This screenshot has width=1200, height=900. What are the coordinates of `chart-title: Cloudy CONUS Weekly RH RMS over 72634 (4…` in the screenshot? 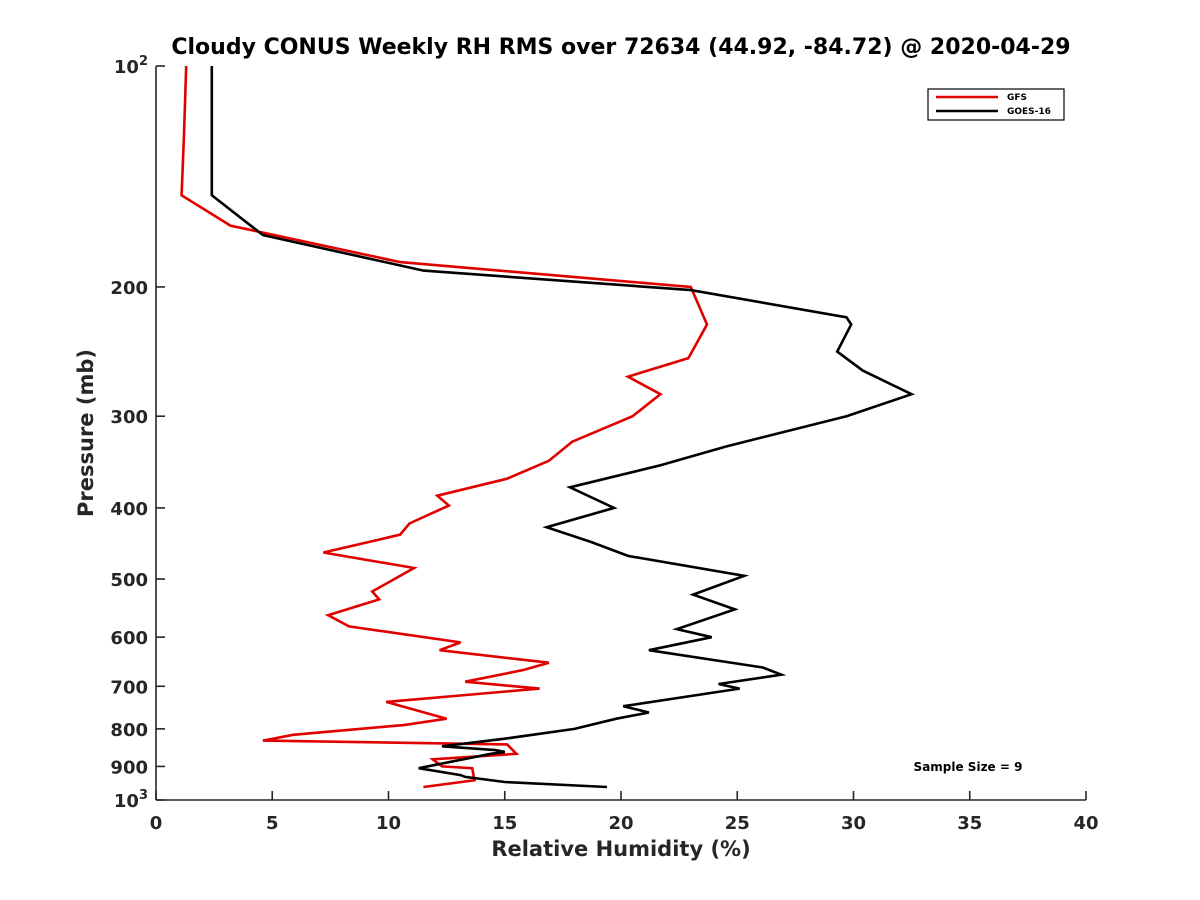 It's located at (620, 47).